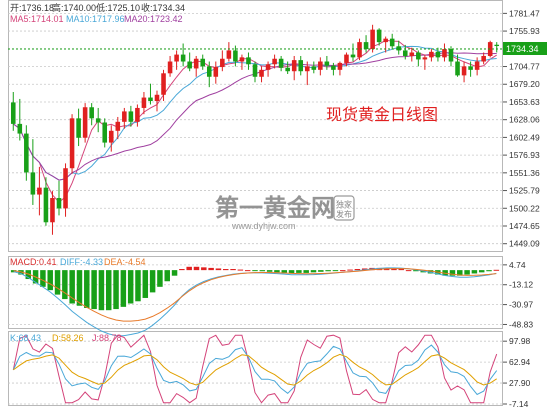 The width and height of the screenshot is (550, 412). I want to click on watermark-badge-top: 独家, so click(344, 204).